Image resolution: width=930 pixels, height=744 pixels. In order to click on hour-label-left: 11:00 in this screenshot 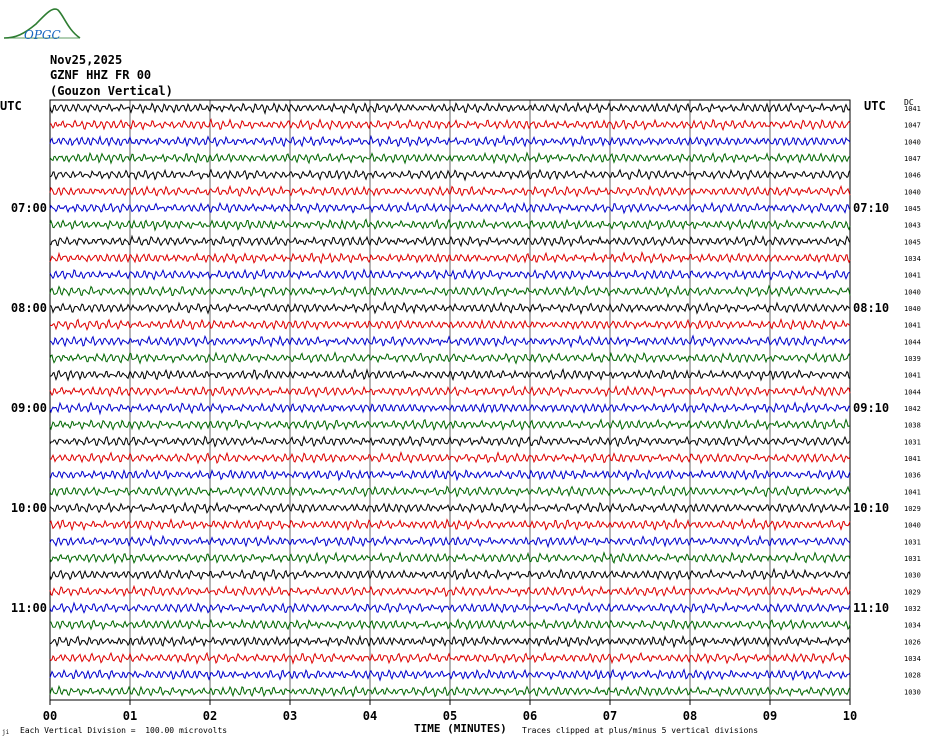, I will do `click(29, 608)`.